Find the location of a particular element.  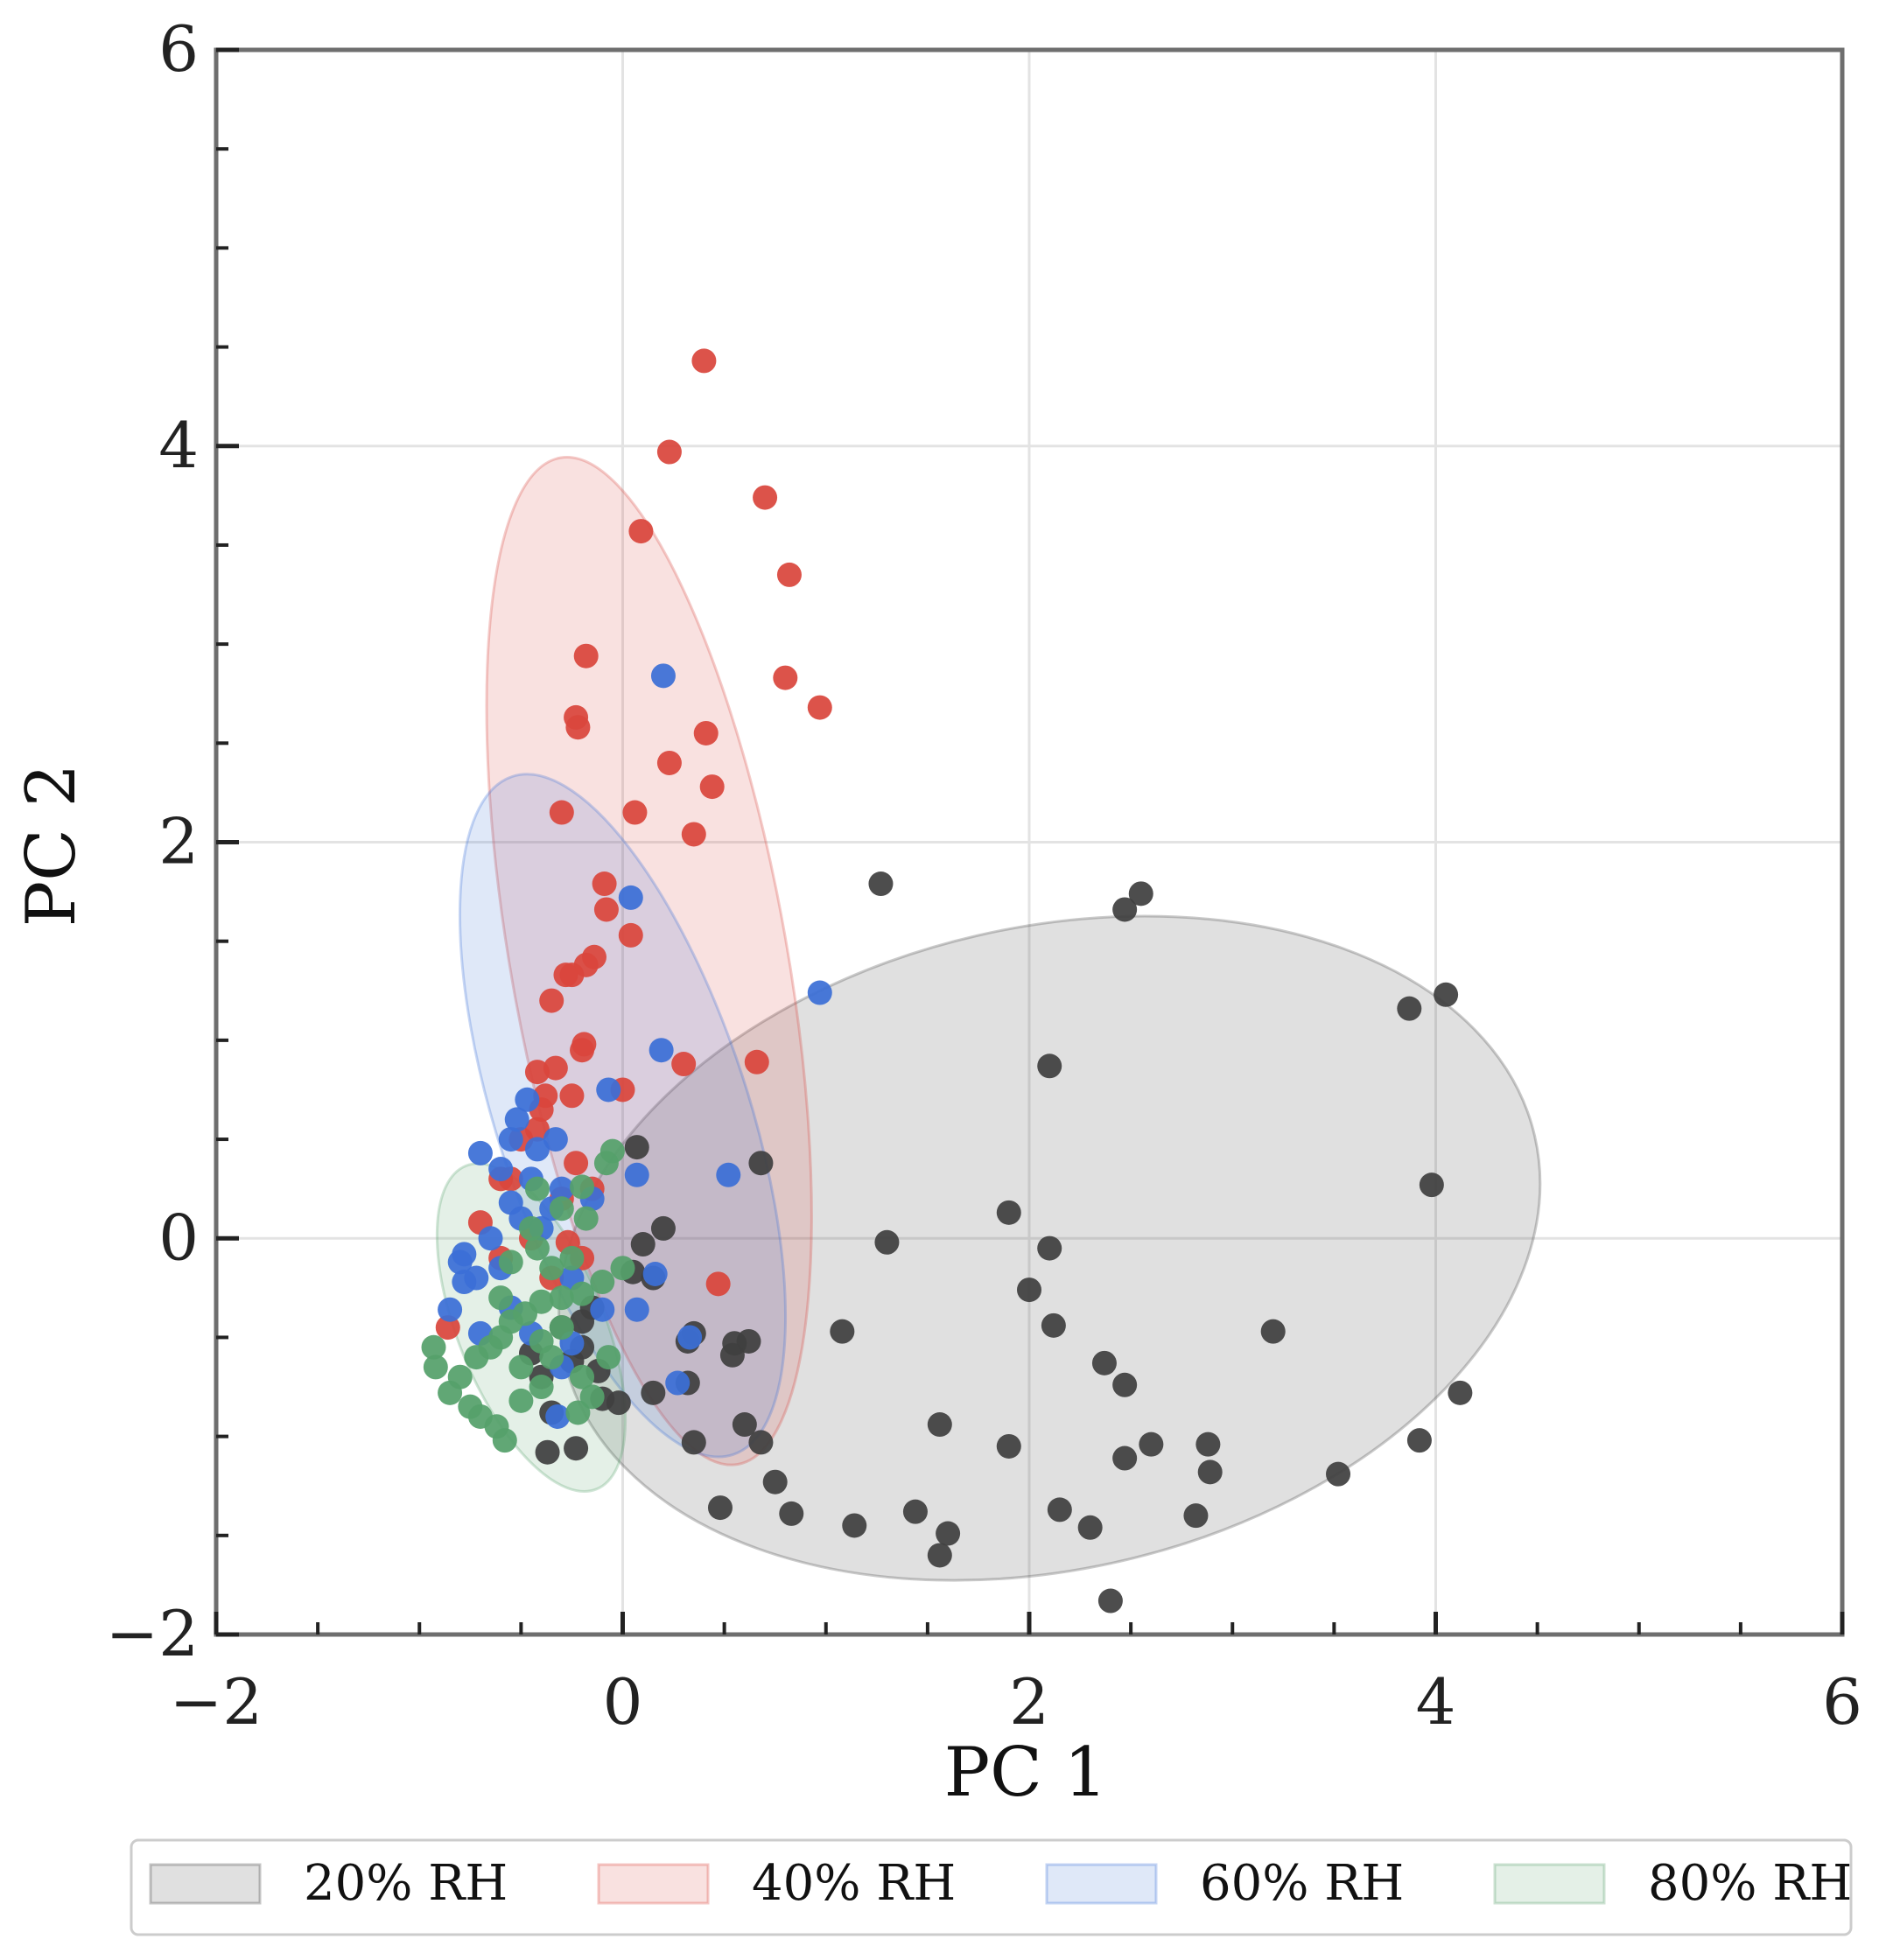

y-tick-label-0: −2 is located at coordinates (152, 1633).